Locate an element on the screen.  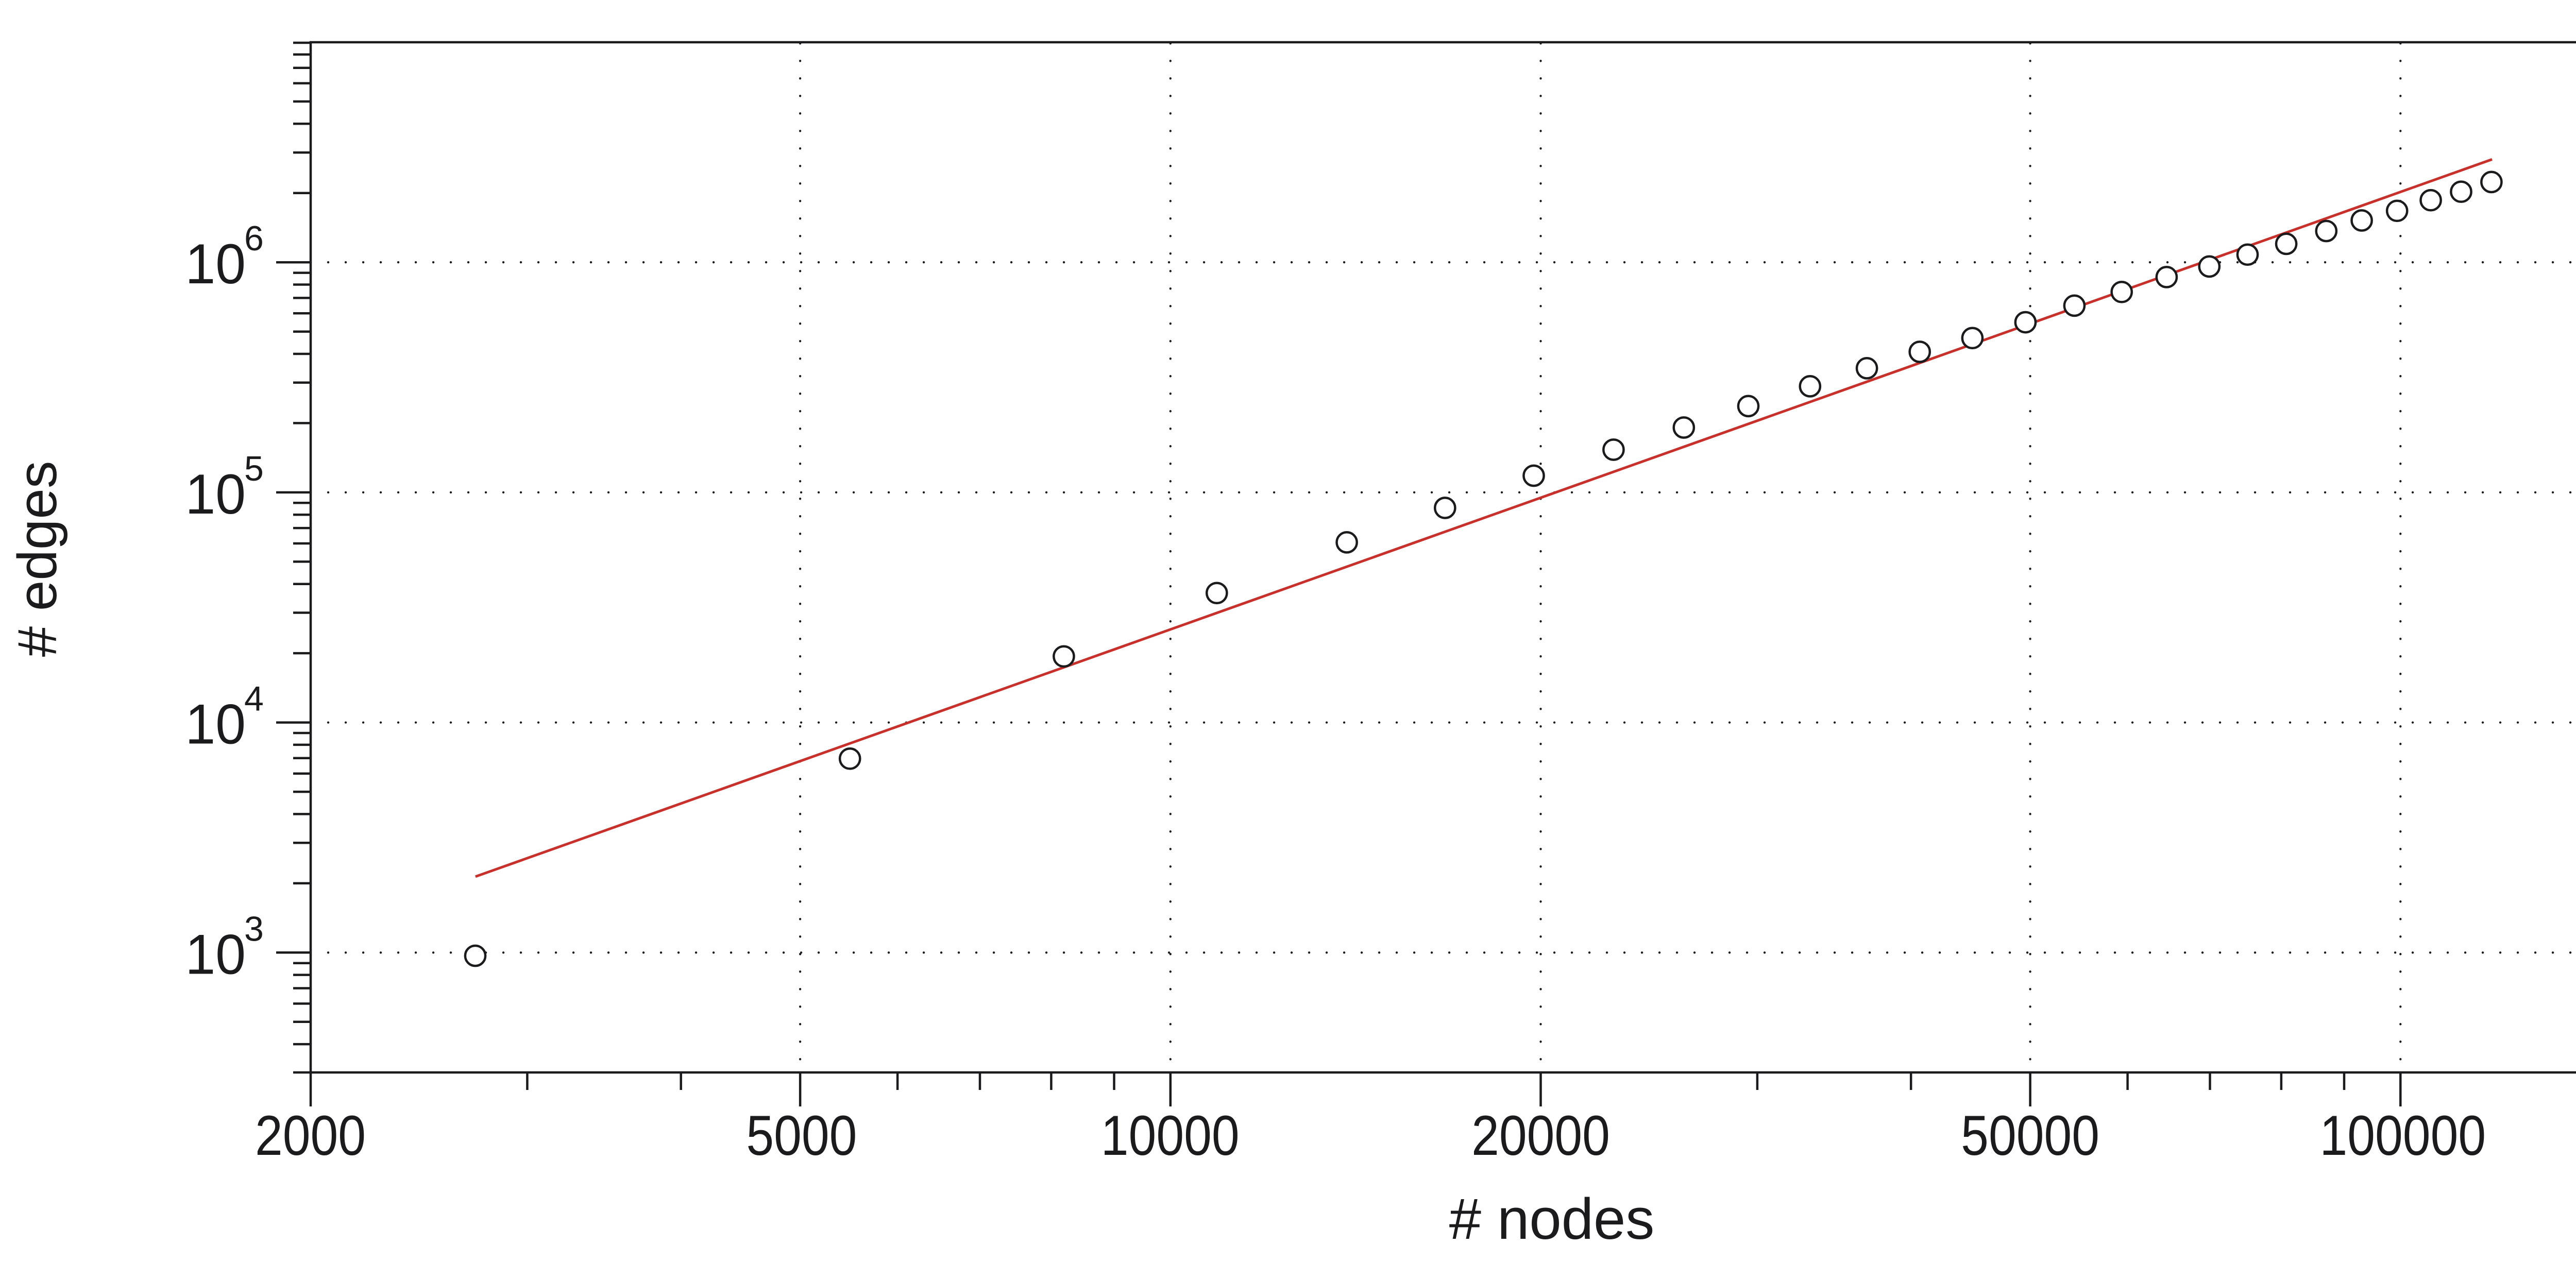
svg-text: # edges is located at coordinates (37, 559).